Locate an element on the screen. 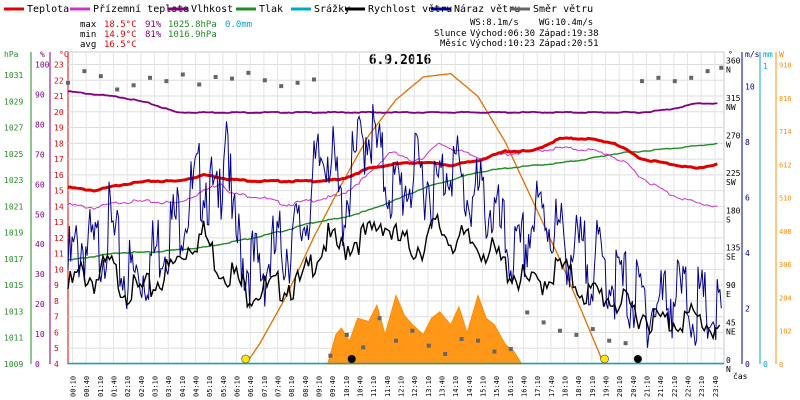 This screenshot has height=400, width=800. time-tick-label: 22:40 is located at coordinates (689, 386).